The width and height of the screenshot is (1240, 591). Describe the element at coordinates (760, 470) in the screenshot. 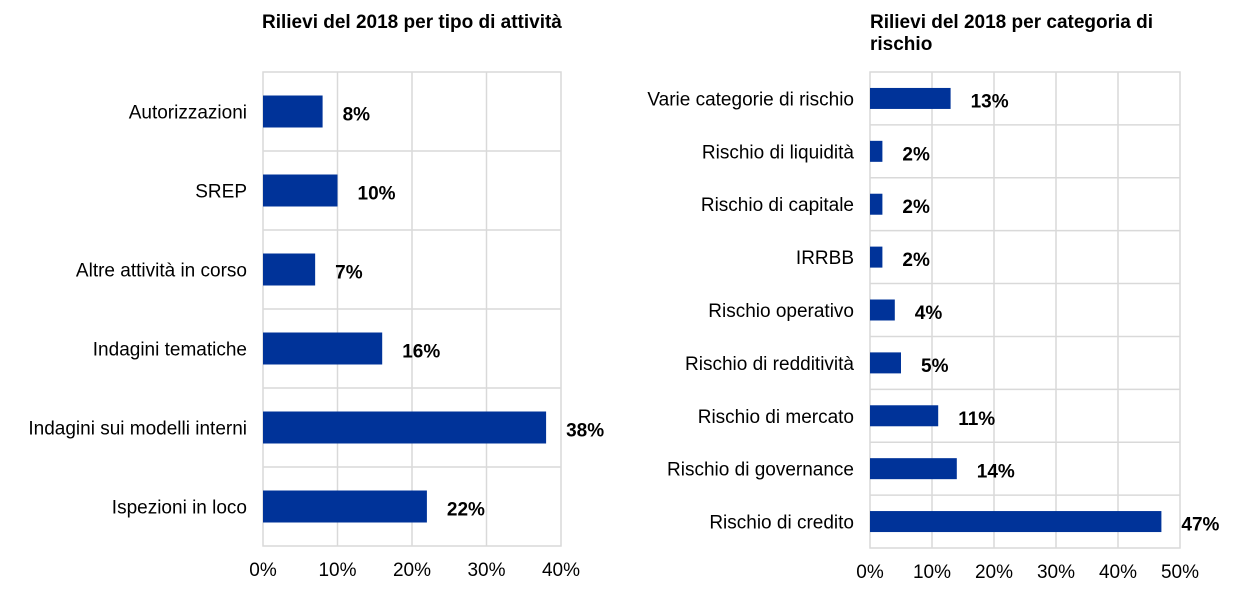

I see `category-label: Rischio di governance` at that location.